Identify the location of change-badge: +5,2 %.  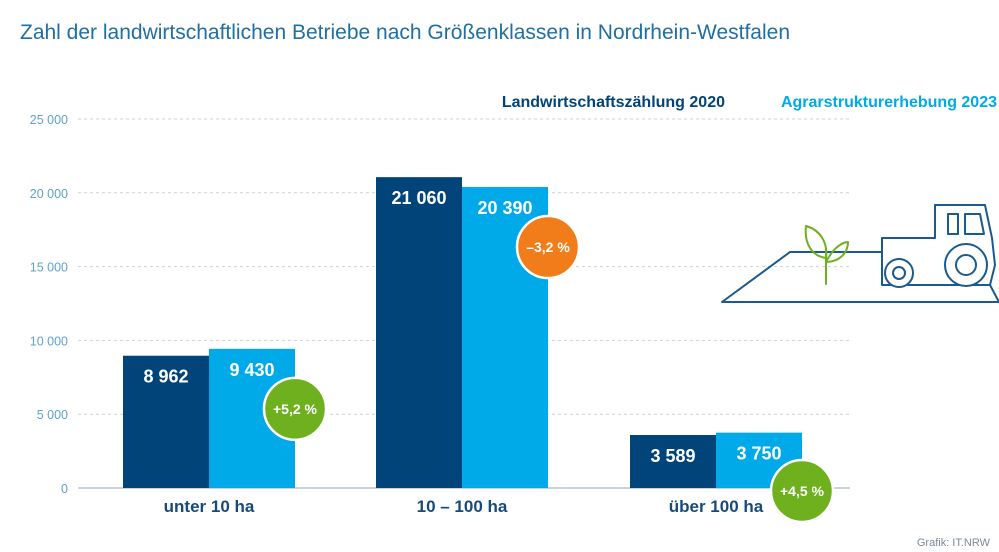
(295, 409).